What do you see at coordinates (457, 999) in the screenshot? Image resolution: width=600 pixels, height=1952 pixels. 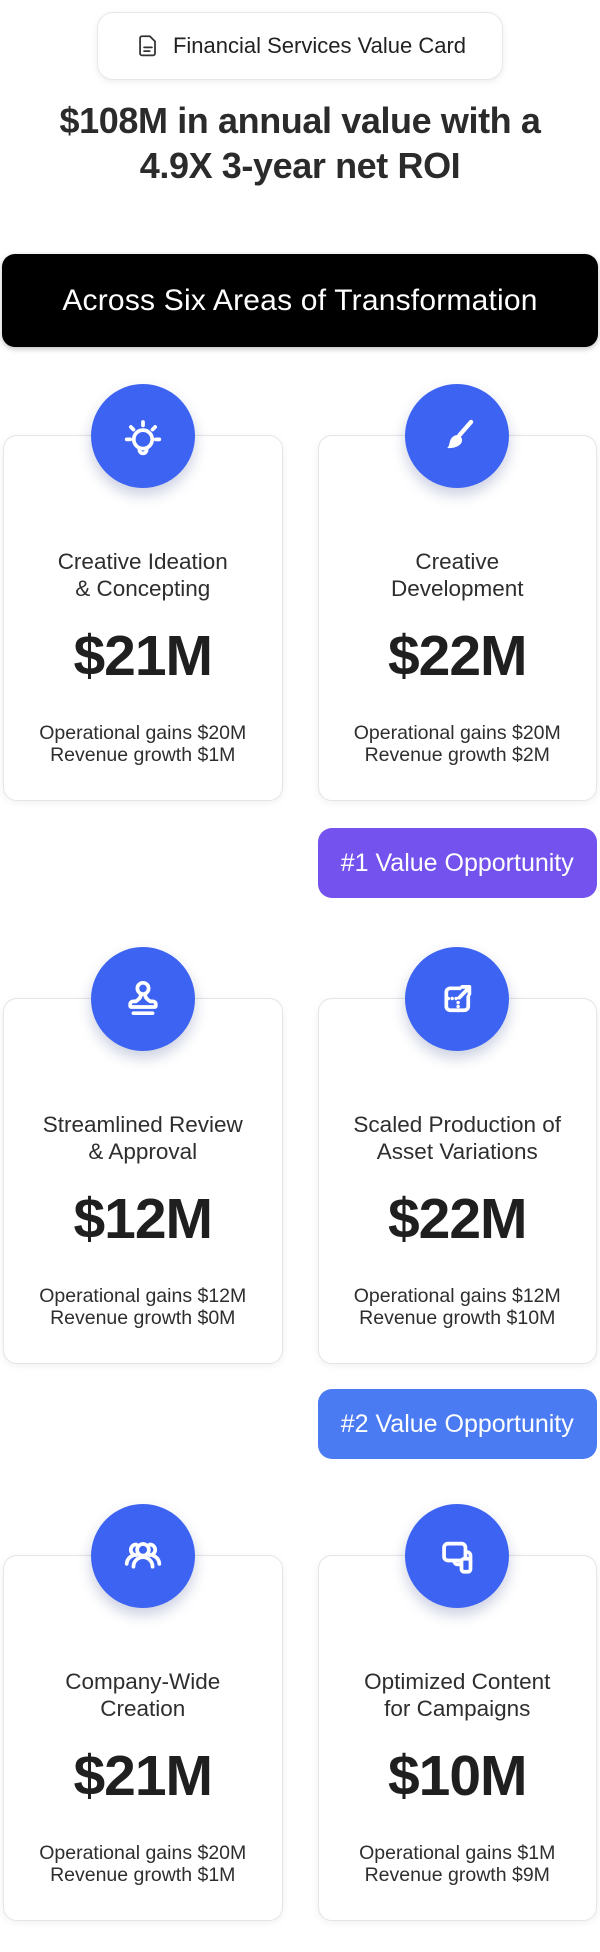 I see `scale-export-icon` at bounding box center [457, 999].